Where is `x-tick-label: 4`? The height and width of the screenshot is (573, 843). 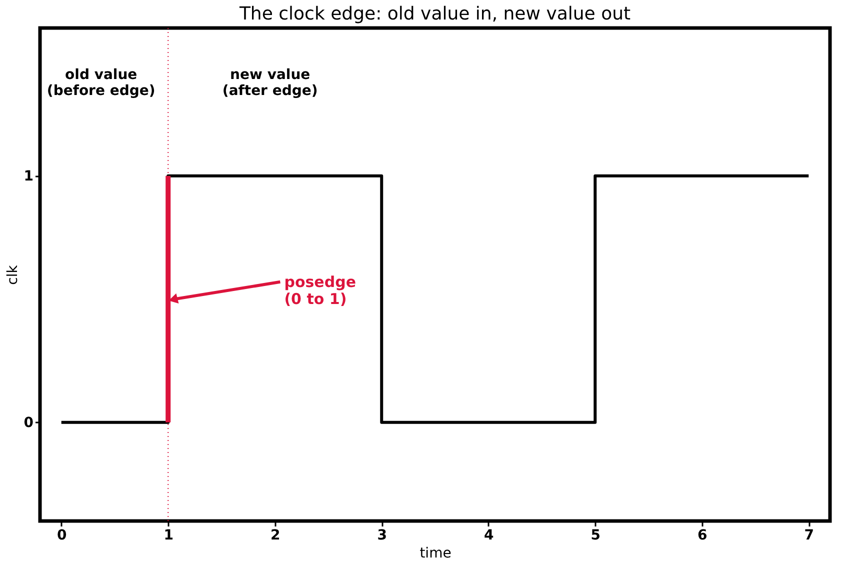
x-tick-label: 4 is located at coordinates (489, 536).